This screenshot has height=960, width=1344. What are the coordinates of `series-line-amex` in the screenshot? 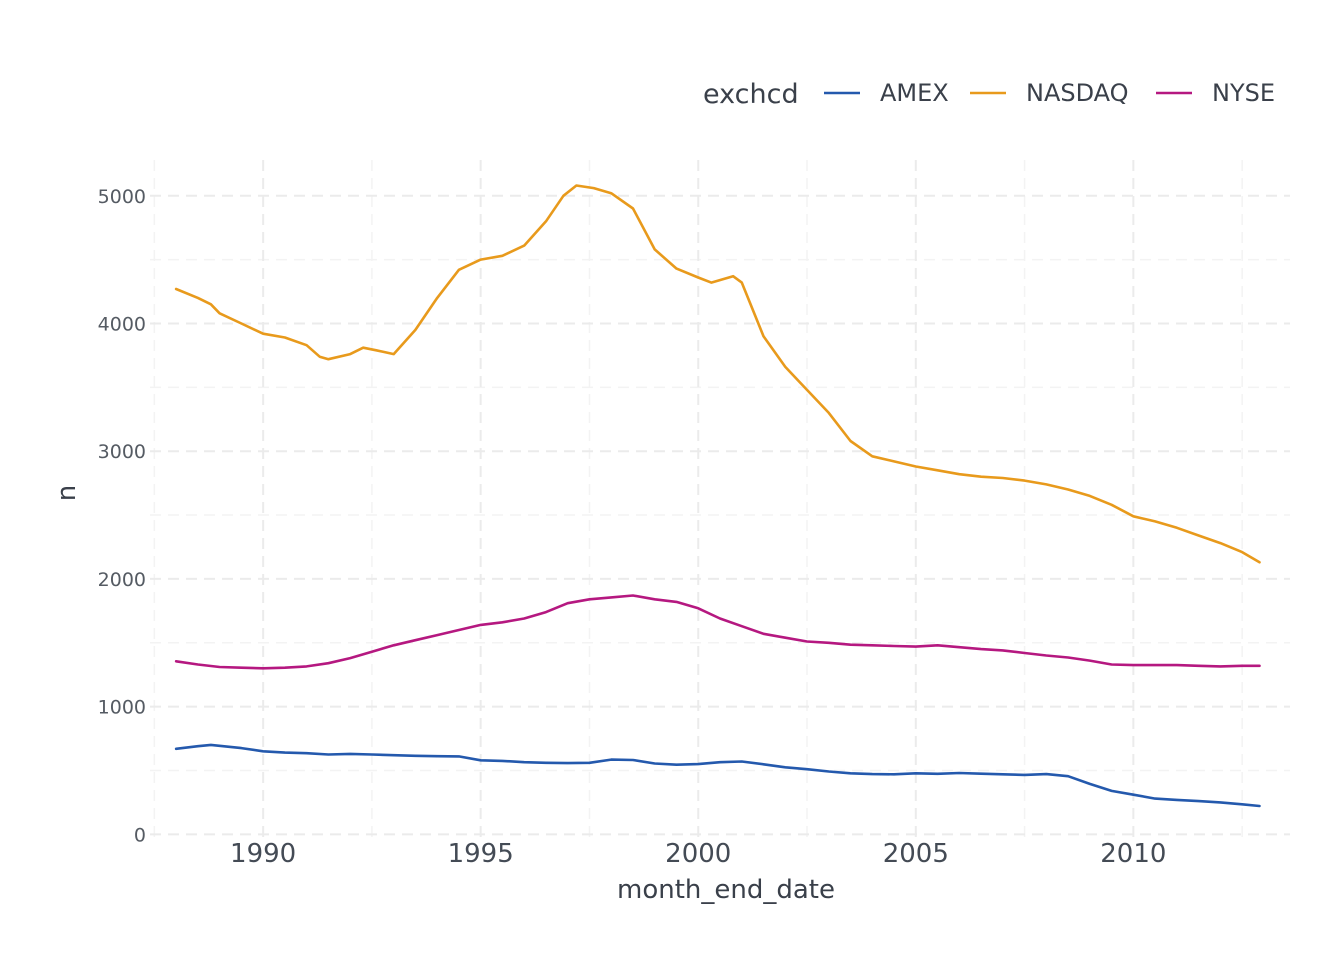 It's located at (717, 775).